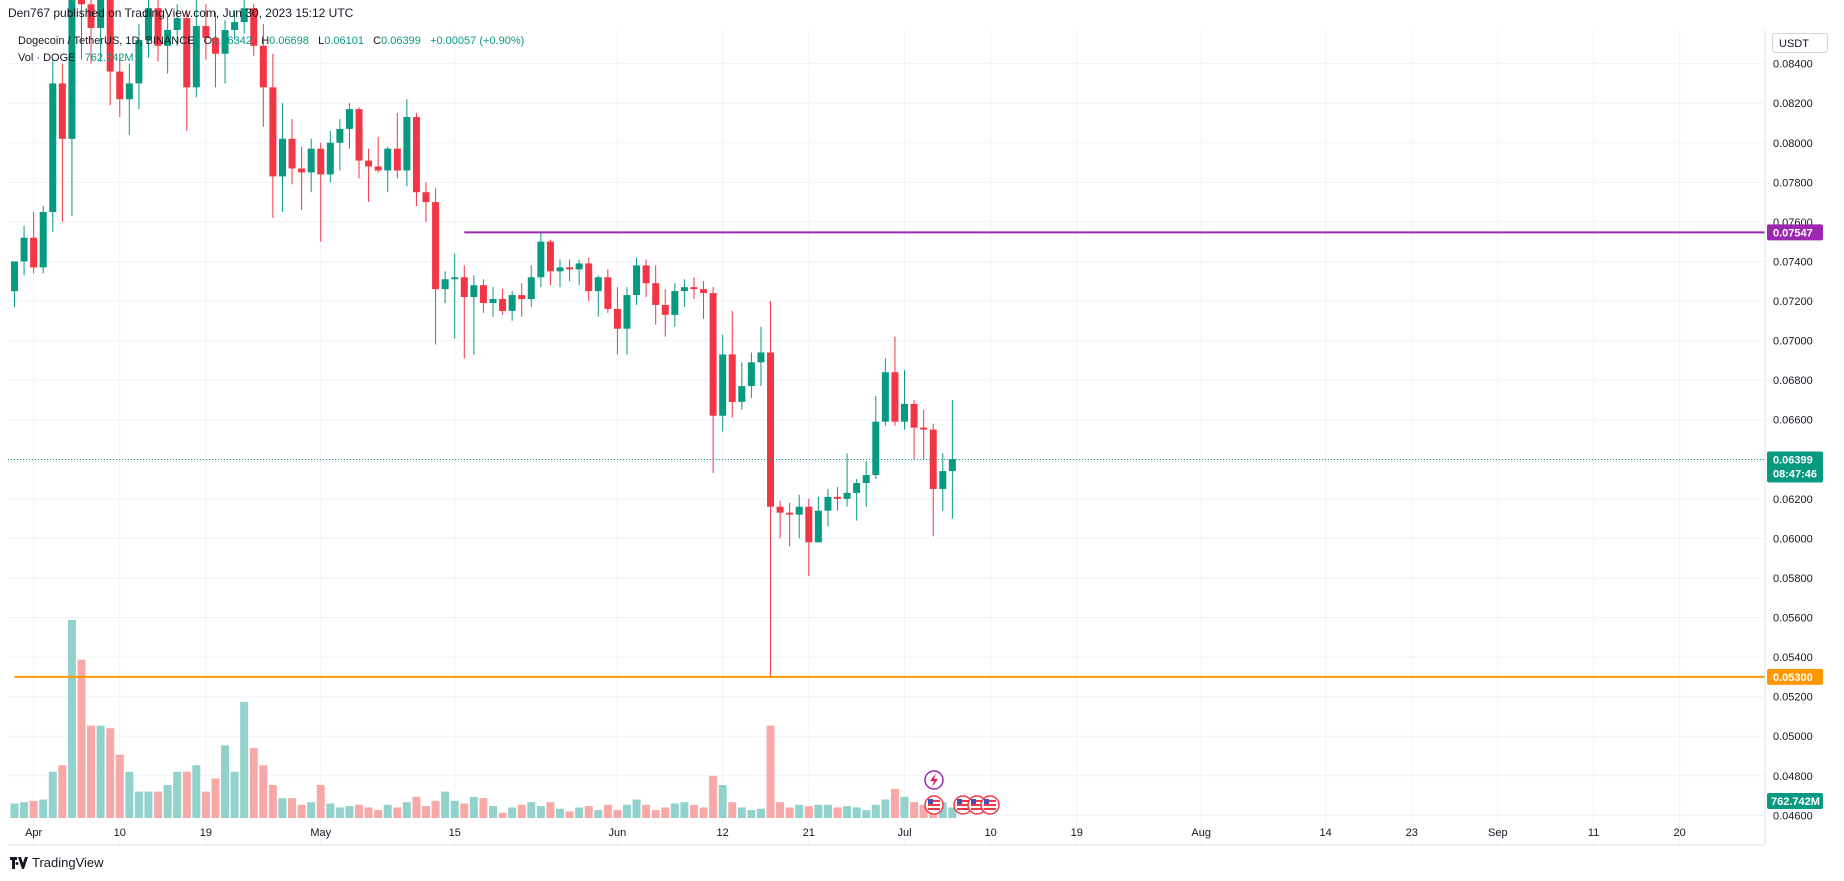  I want to click on candle-countdown: 08:47:46, so click(1795, 474).